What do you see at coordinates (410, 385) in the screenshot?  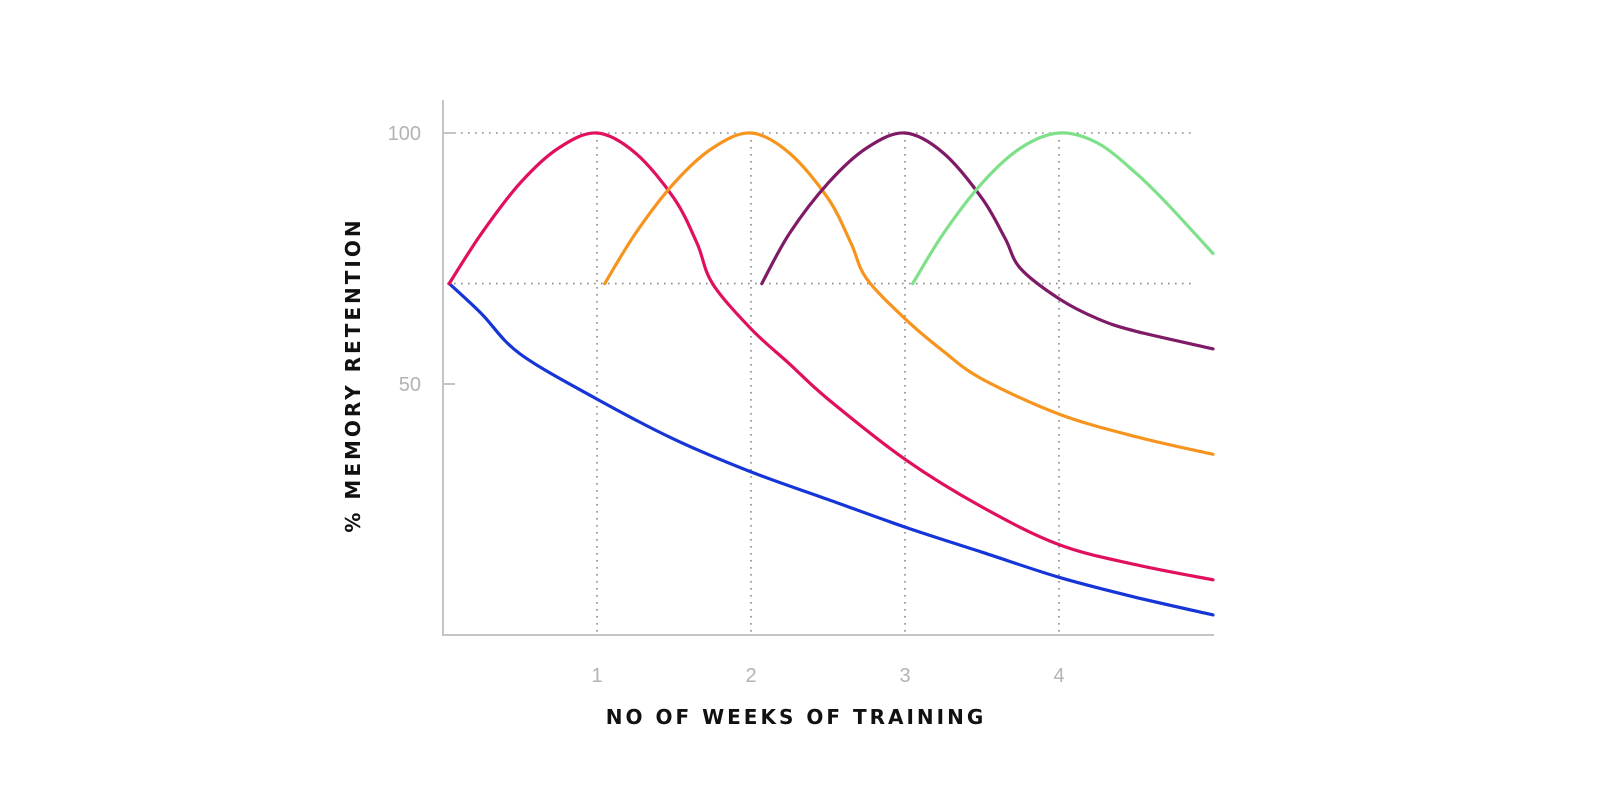 I see `y-tick-label-50: 50` at bounding box center [410, 385].